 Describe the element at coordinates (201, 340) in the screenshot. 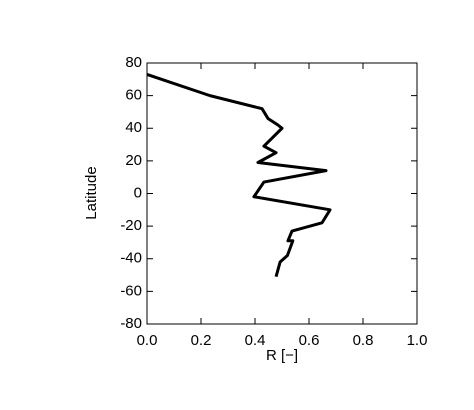

I see `x-tick-label: 0.2` at that location.